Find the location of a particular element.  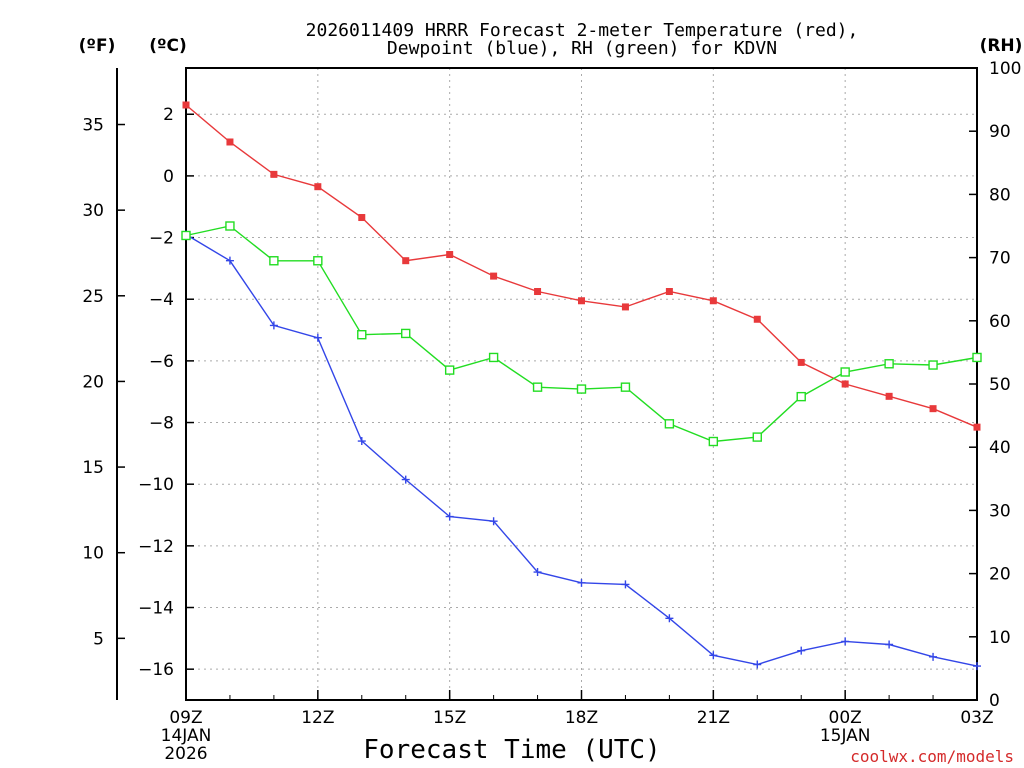

fahrenheit-tick-label: 35 is located at coordinates (93, 126).